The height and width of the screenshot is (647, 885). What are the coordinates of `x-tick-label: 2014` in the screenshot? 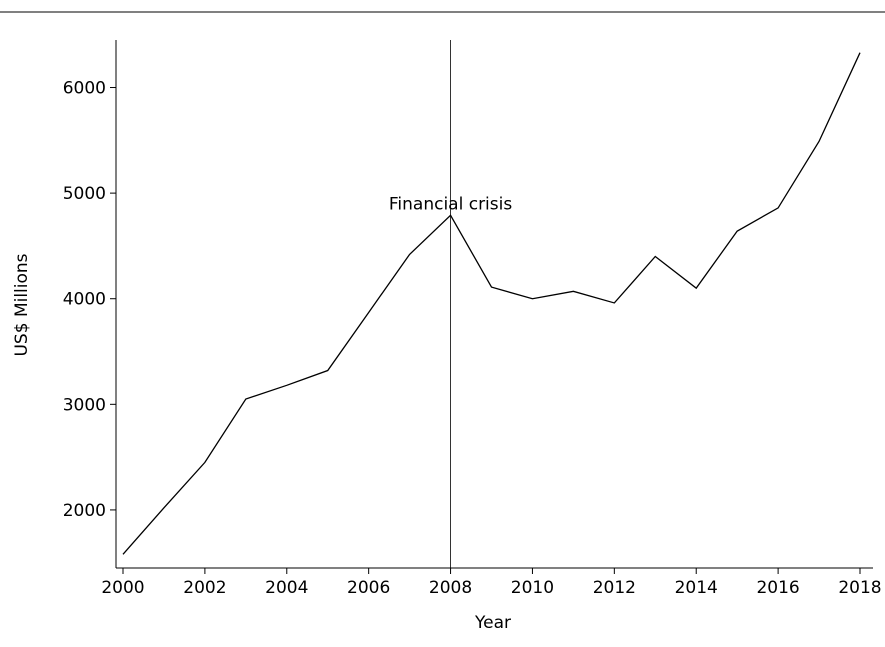 It's located at (696, 588).